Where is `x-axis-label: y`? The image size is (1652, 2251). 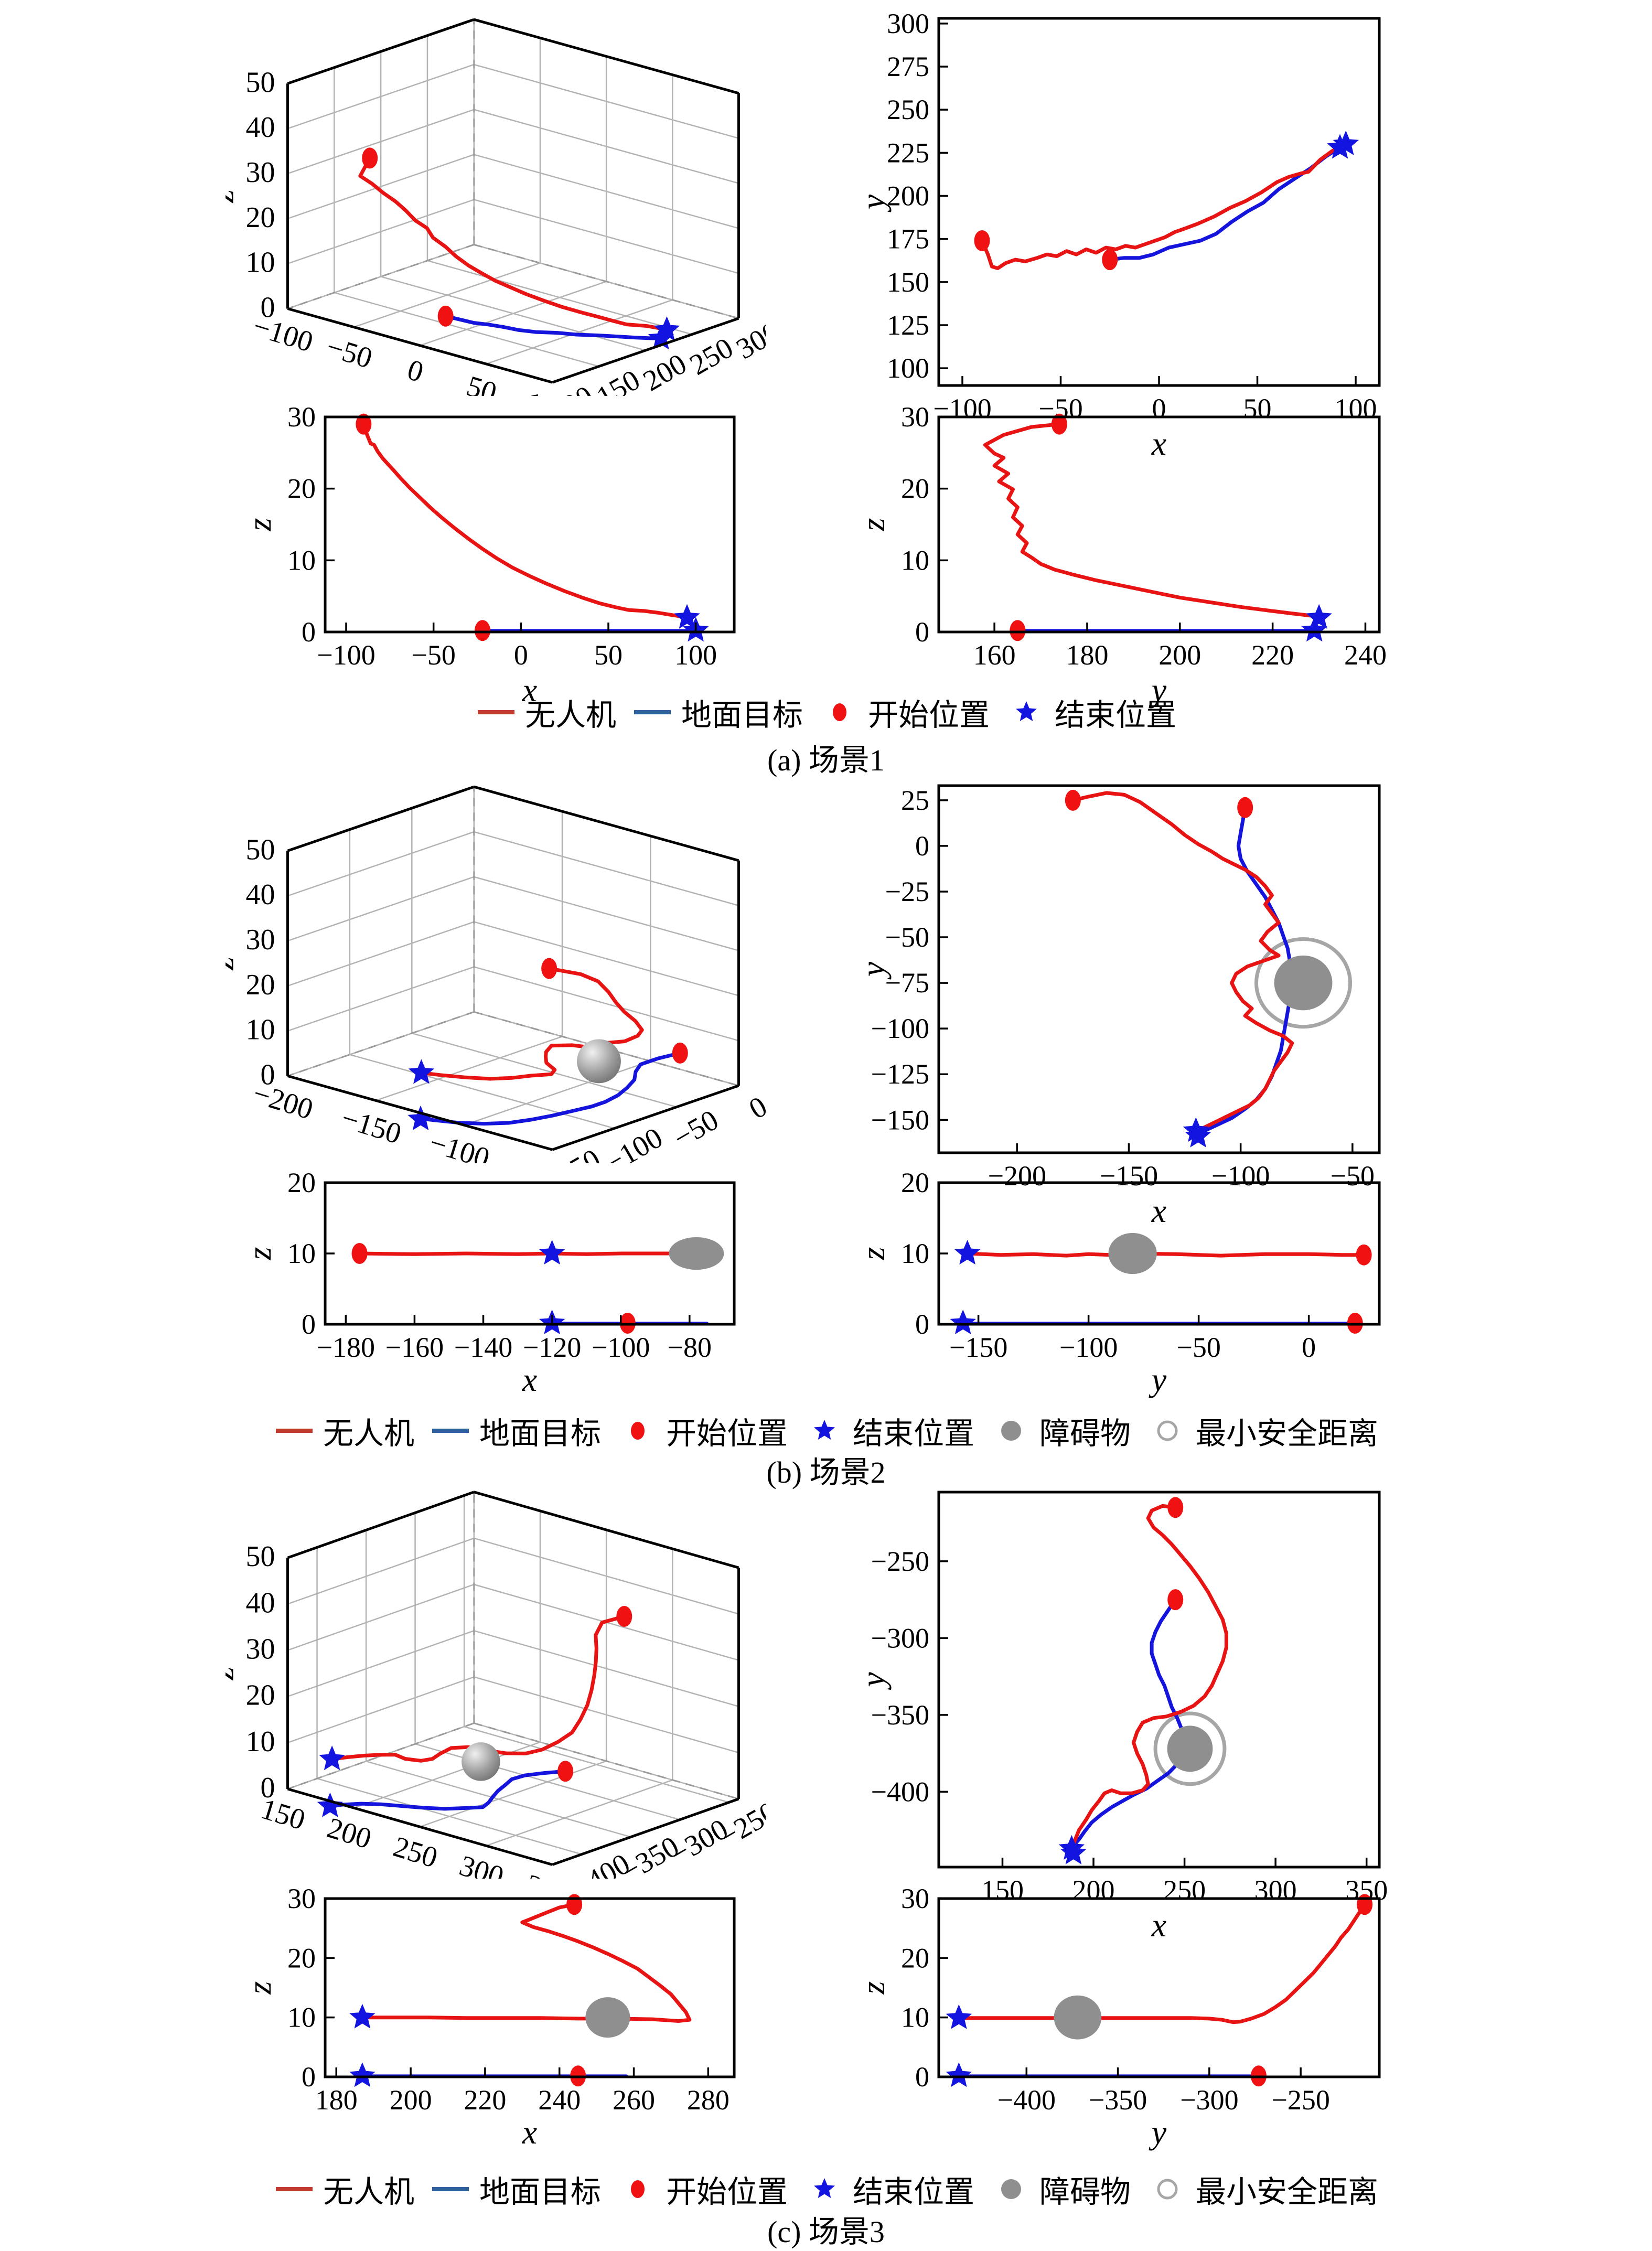
x-axis-label: y is located at coordinates (1158, 2132).